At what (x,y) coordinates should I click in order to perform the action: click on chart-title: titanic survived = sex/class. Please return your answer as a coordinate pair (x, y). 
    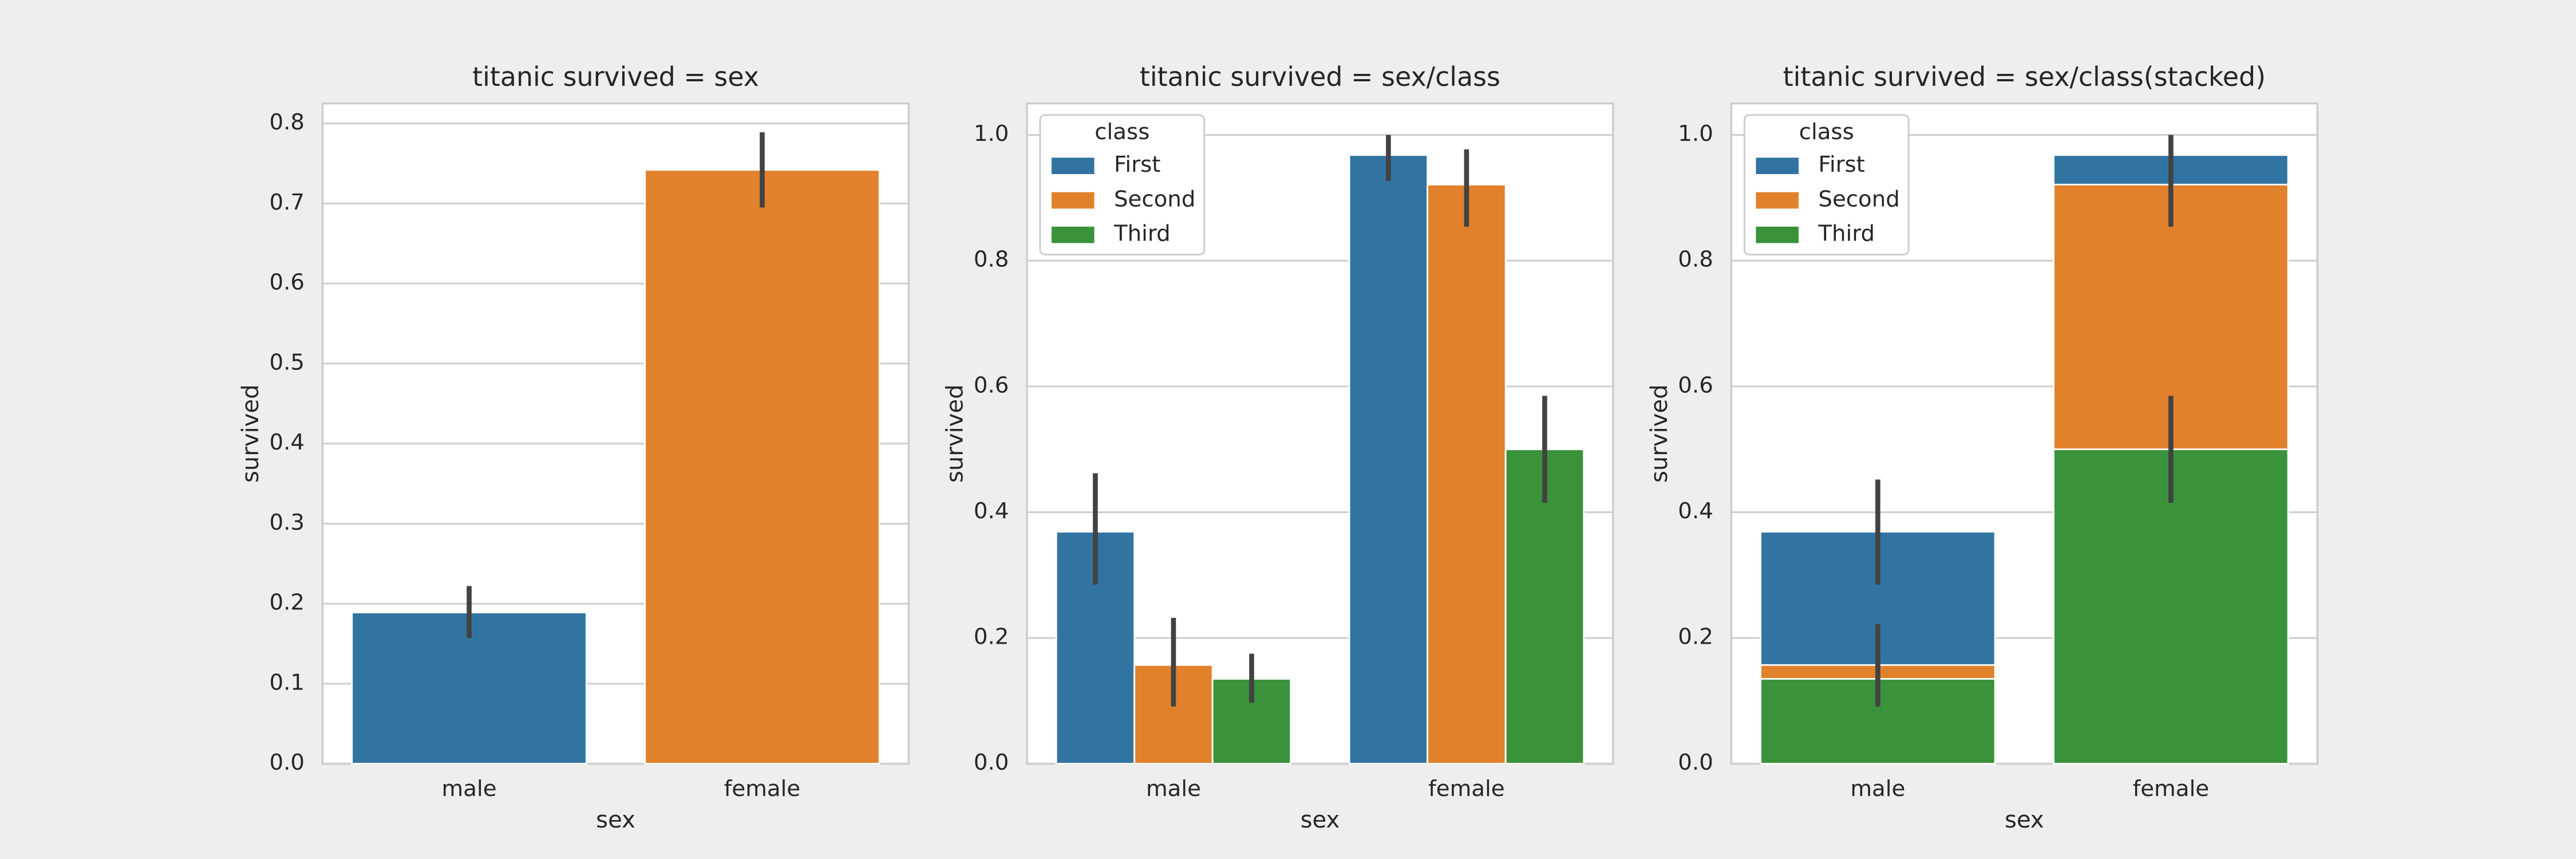
    Looking at the image, I should click on (1320, 77).